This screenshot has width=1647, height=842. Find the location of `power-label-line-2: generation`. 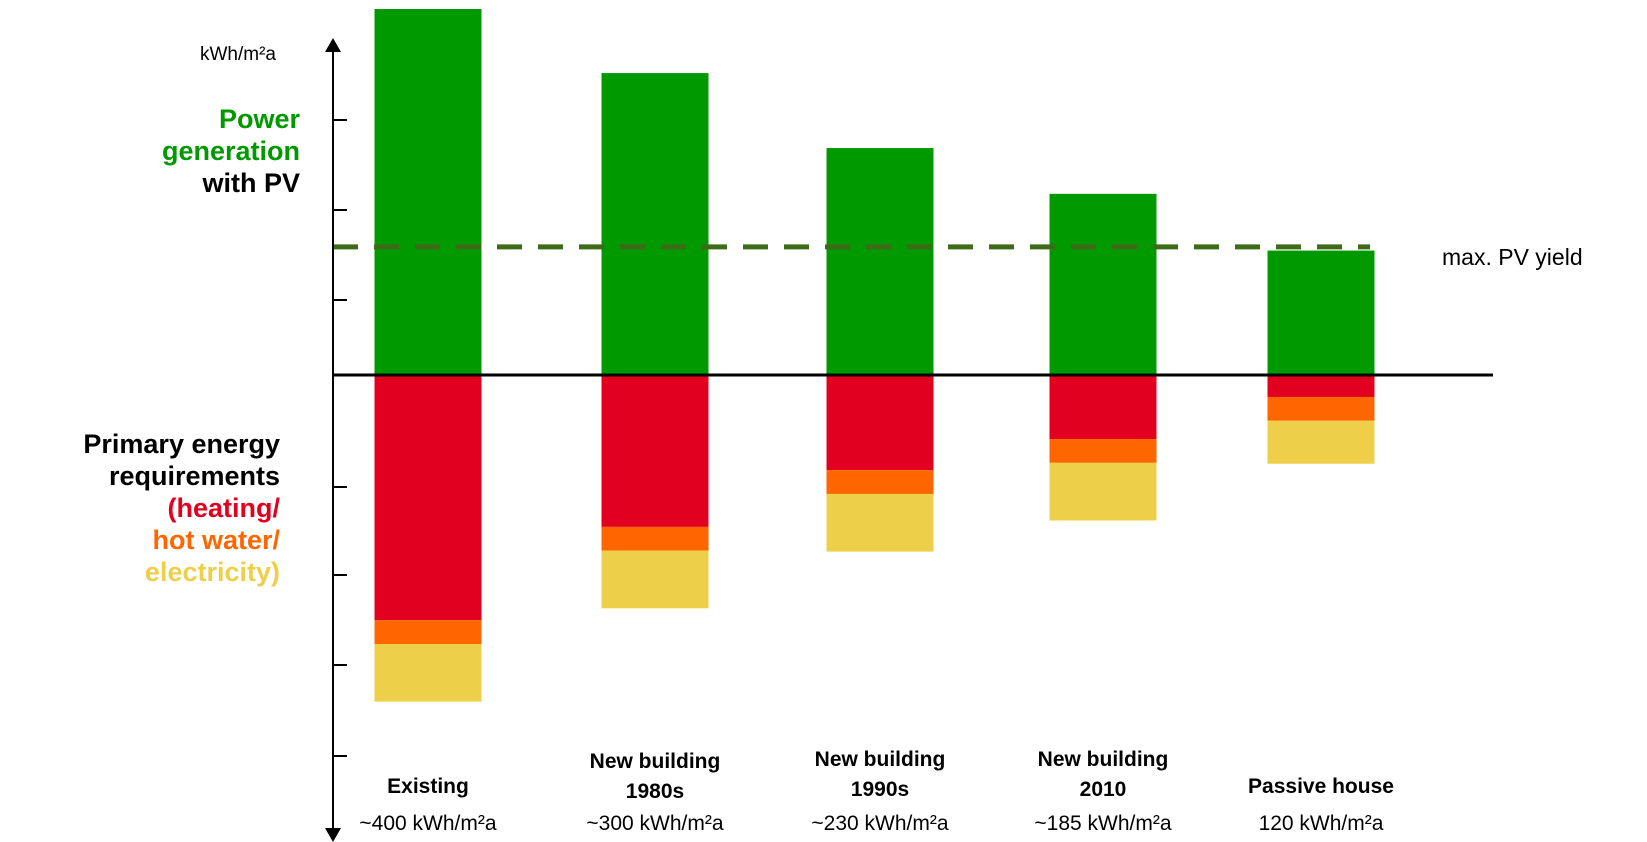

power-label-line-2: generation is located at coordinates (231, 151).